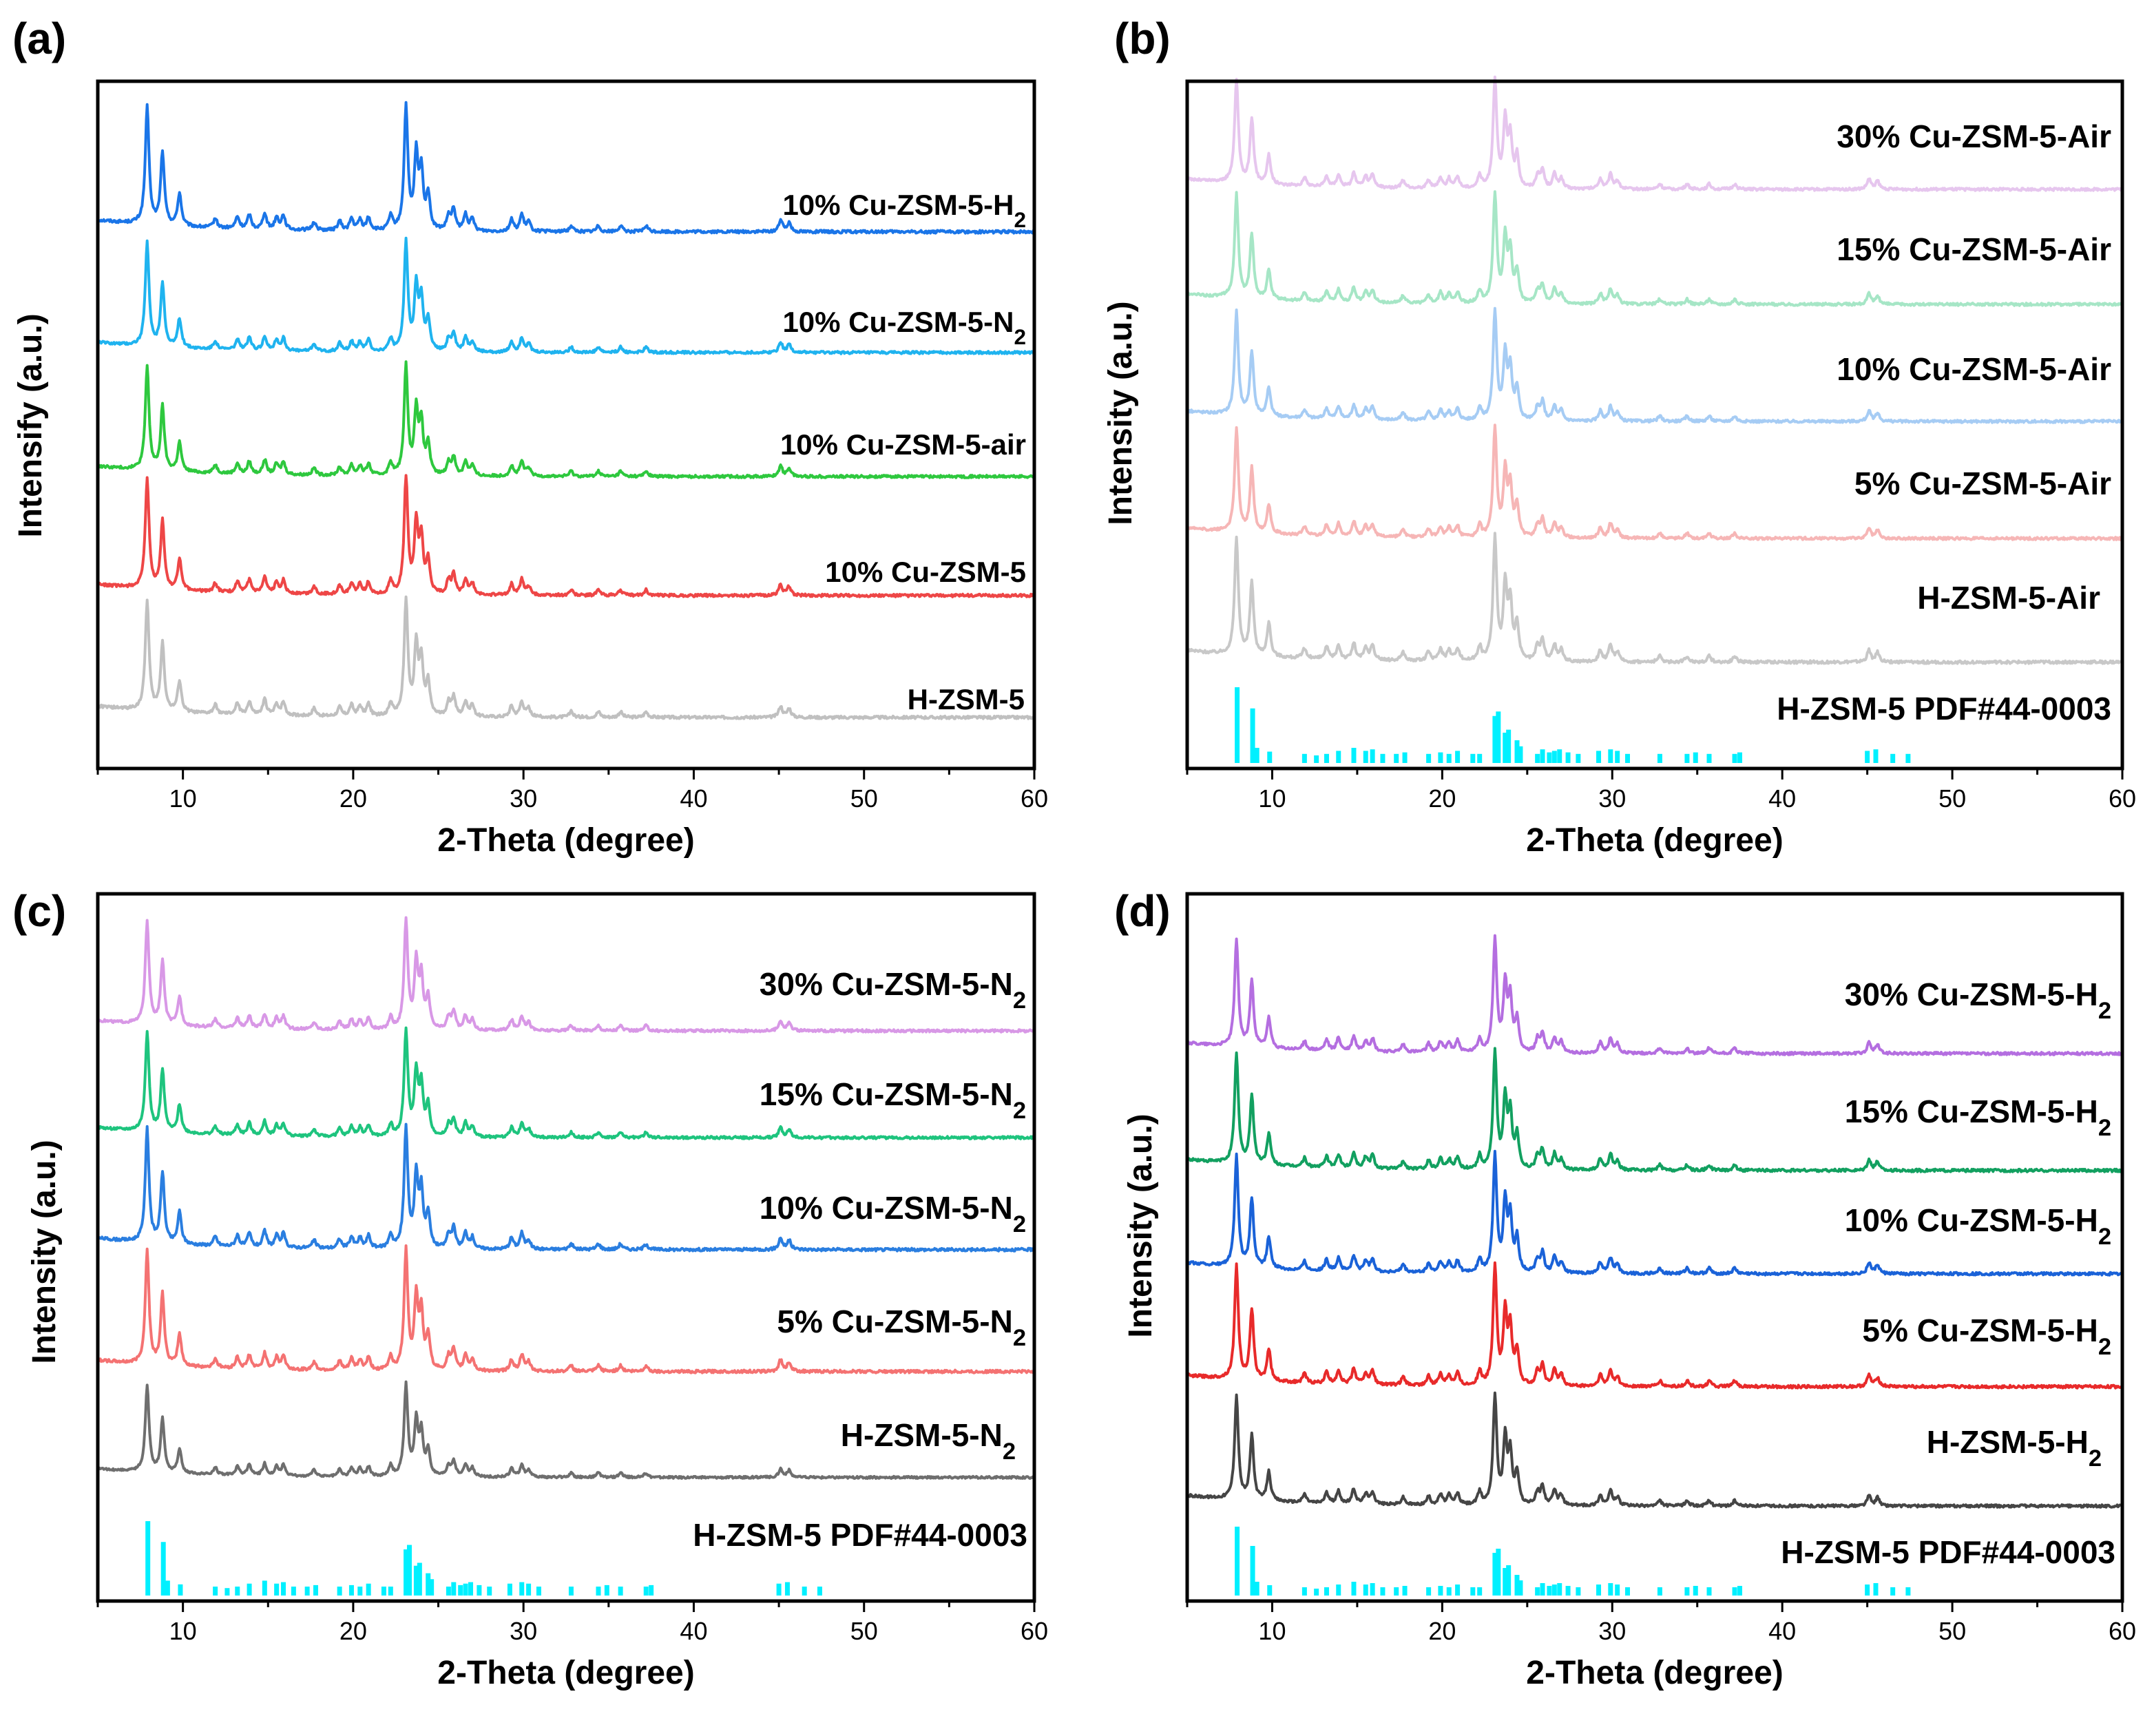  Describe the element at coordinates (2015, 1448) in the screenshot. I see `series-label: H-ZSM-5-H2` at that location.